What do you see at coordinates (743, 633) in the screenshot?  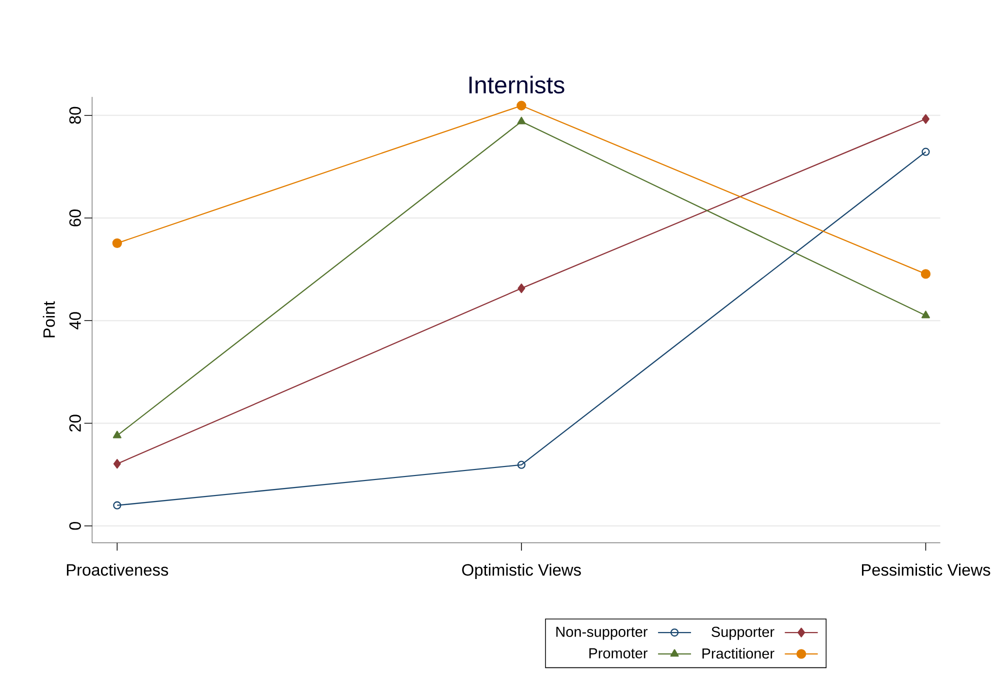 I see `legend-label: Supporter` at bounding box center [743, 633].